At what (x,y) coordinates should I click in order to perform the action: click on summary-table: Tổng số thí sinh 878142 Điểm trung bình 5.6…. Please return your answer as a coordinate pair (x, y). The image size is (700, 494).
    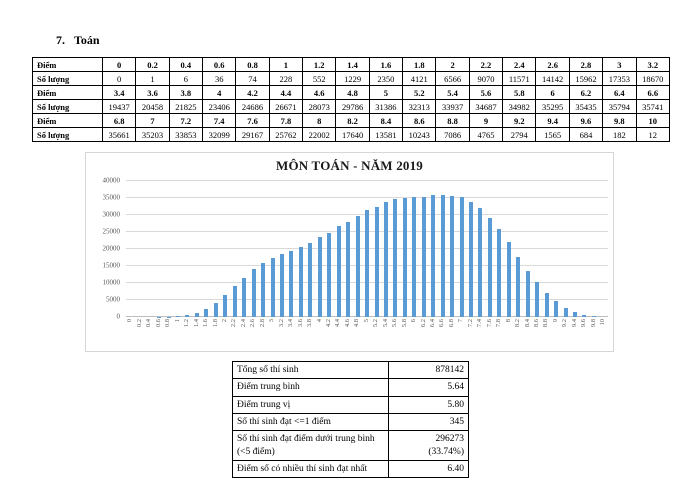
    Looking at the image, I should click on (350, 419).